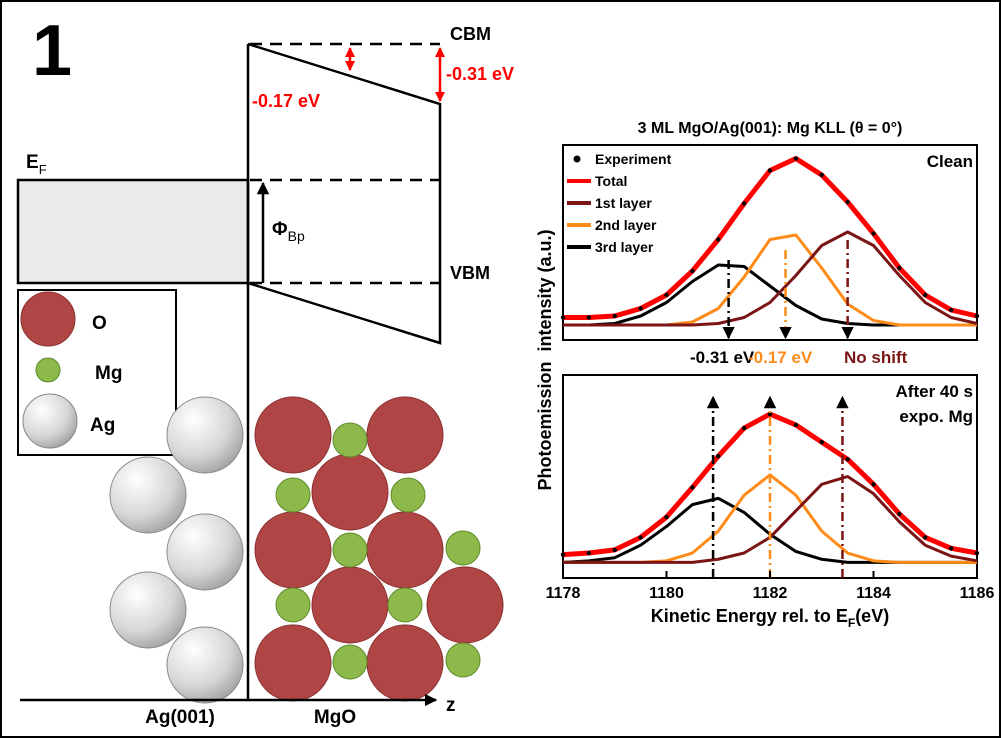  What do you see at coordinates (563, 593) in the screenshot?
I see `x-tick-label: 1178` at bounding box center [563, 593].